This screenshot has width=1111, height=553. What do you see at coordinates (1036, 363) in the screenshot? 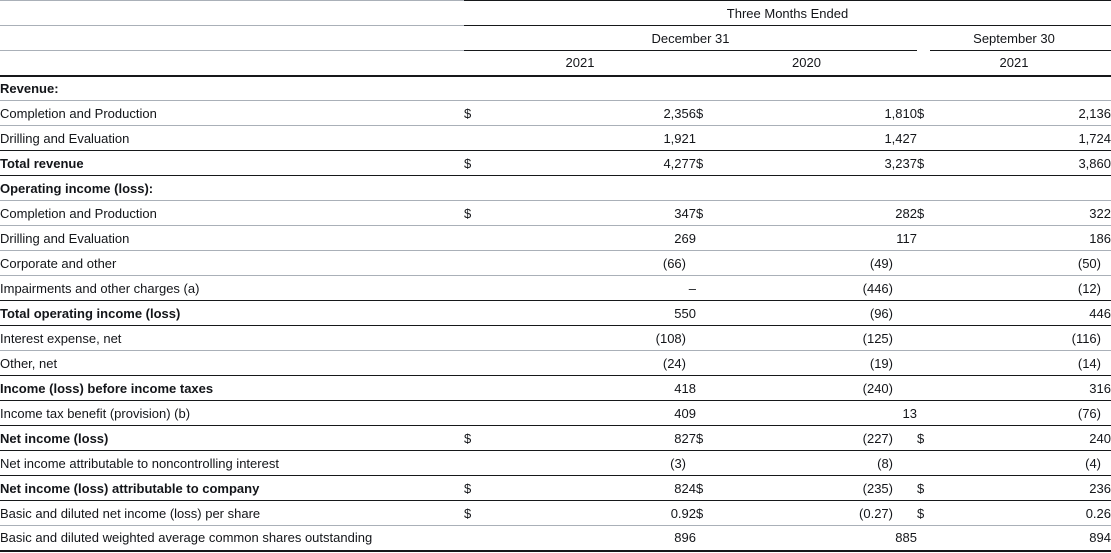
I see `value-sep-2021: (14)` at bounding box center [1036, 363].